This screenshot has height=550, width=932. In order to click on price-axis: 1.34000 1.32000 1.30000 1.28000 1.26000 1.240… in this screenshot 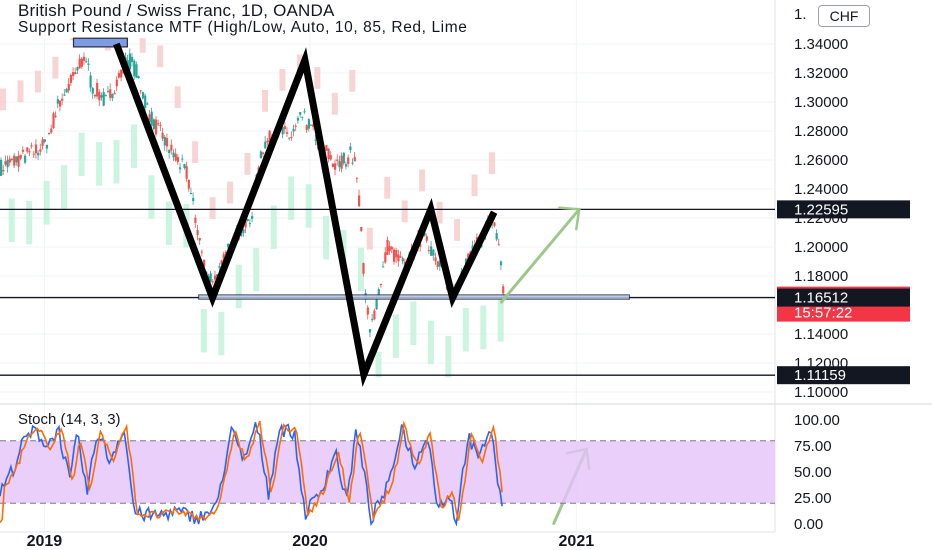, I will do `click(821, 269)`.